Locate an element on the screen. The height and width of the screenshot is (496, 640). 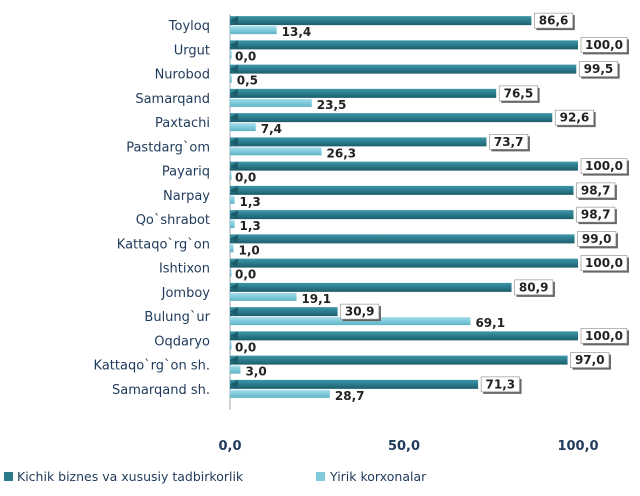
x-tick-label: 50,0 is located at coordinates (404, 446).